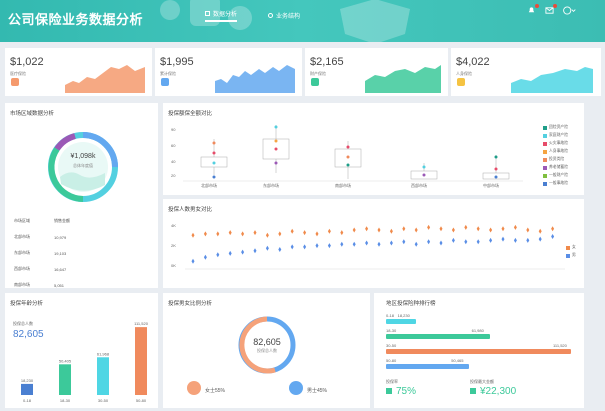 This screenshot has height=411, width=605. Describe the element at coordinates (65, 400) in the screenshot. I see `category-label: 18-30` at that location.